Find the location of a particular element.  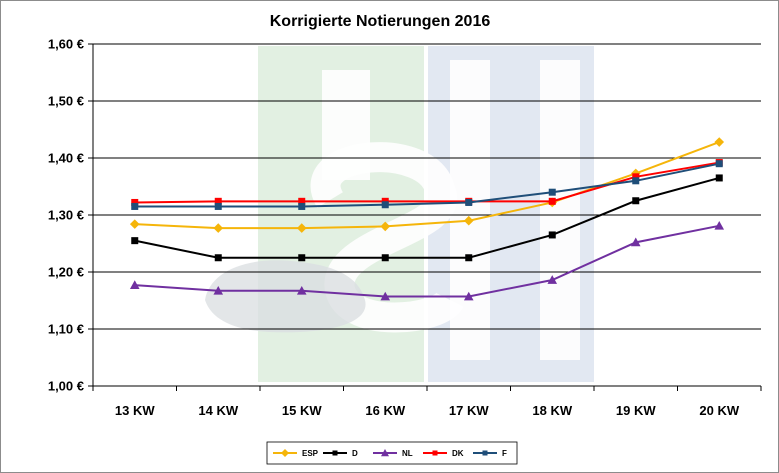

y-tick-label: 1,00 € is located at coordinates (66, 386).